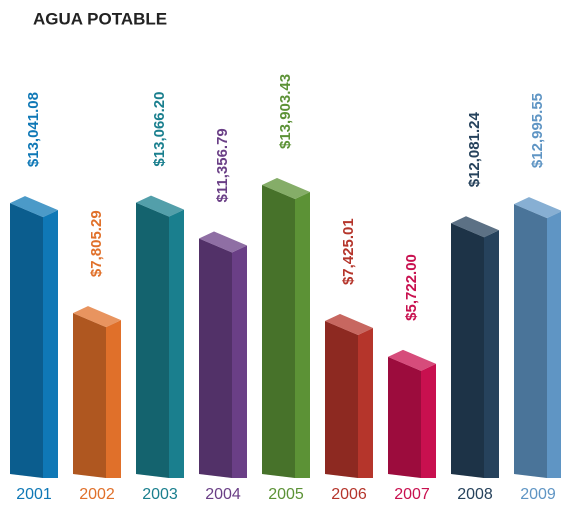 This screenshot has width=561, height=507. I want to click on value-label: $13,041.08, so click(33, 129).